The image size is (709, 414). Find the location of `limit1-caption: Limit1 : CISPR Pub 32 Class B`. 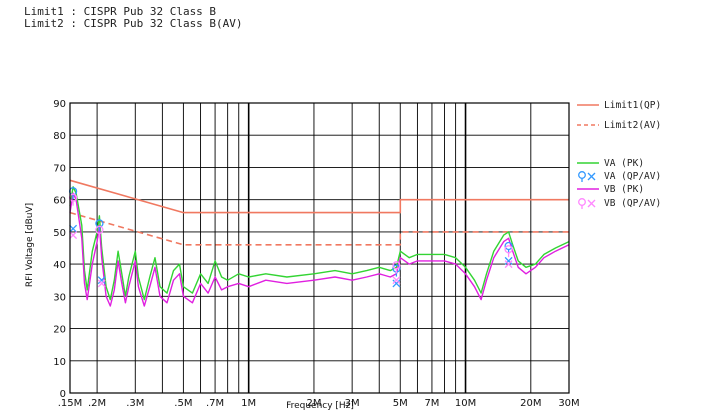

limit1-caption: Limit1 : CISPR Pub 32 Class B is located at coordinates (120, 11).